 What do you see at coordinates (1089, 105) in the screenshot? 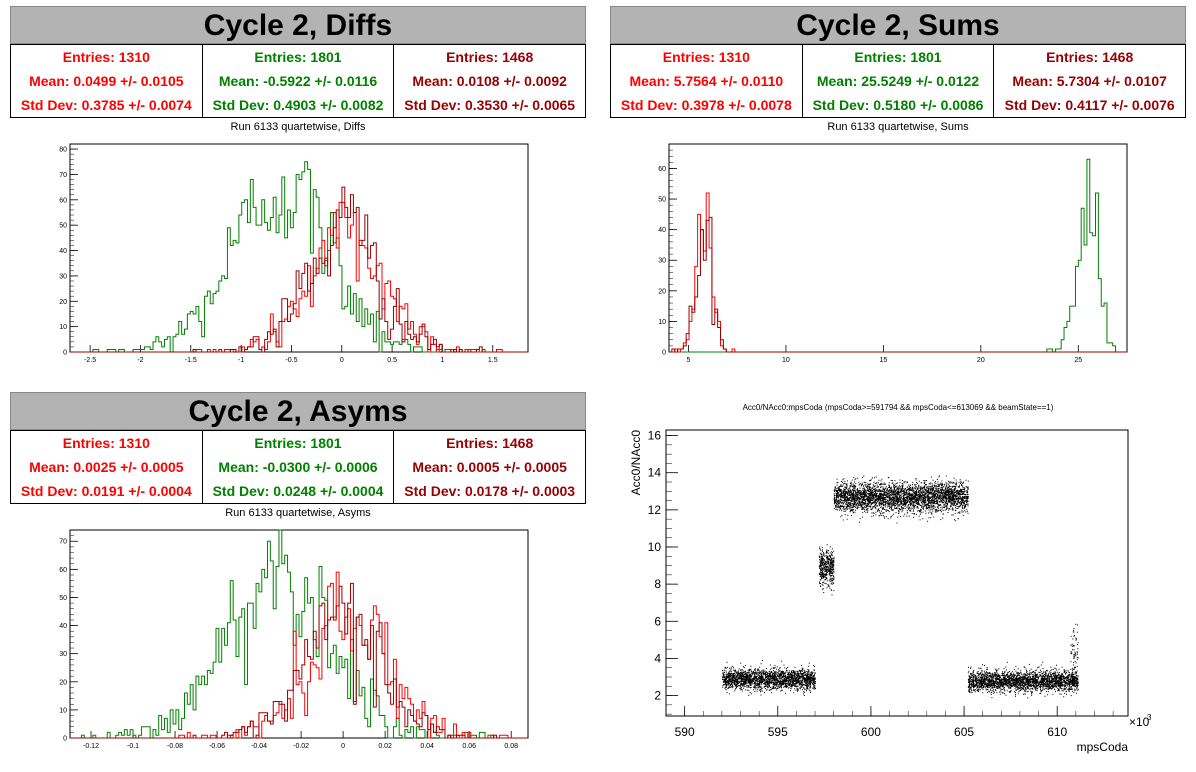
I see `stddev-label: Std Dev: 0.4117 +/- 0.0076` at bounding box center [1089, 105].